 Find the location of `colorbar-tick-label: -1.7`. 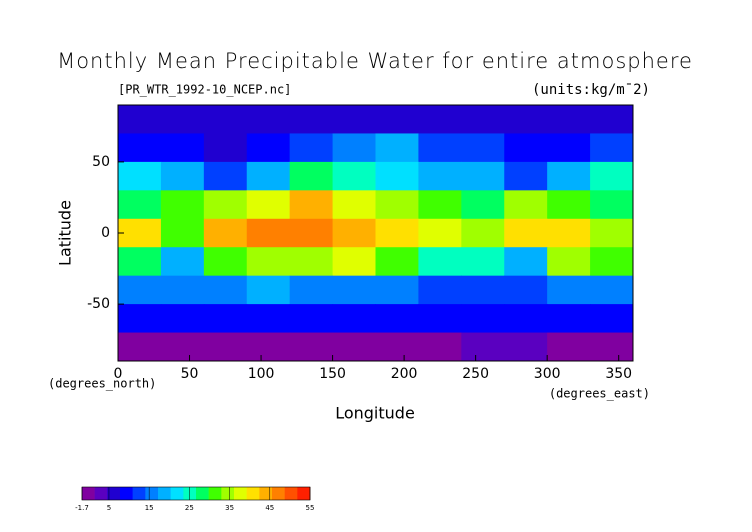

colorbar-tick-label: -1.7 is located at coordinates (82, 508).